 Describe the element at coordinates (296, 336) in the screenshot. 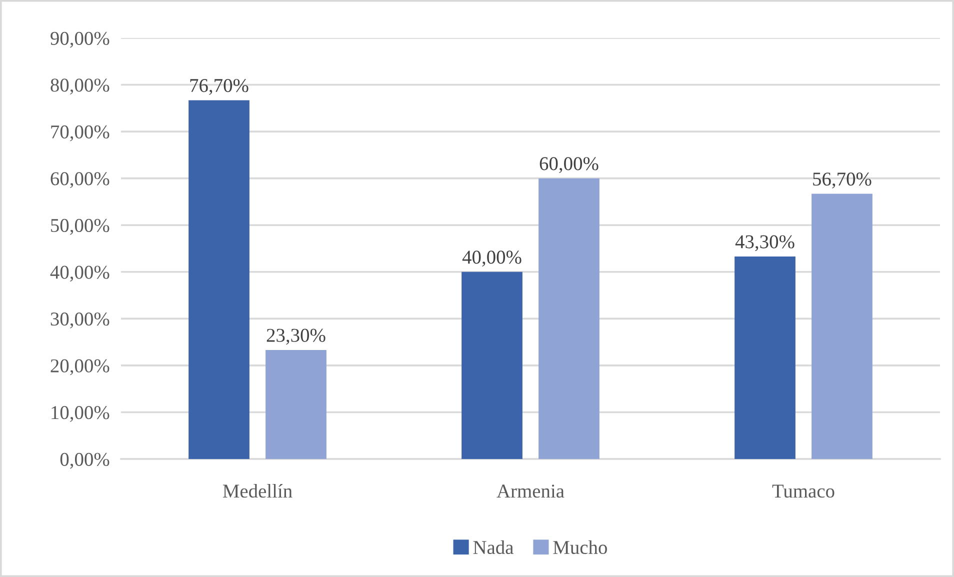

I see `data-label: 23,30%` at that location.